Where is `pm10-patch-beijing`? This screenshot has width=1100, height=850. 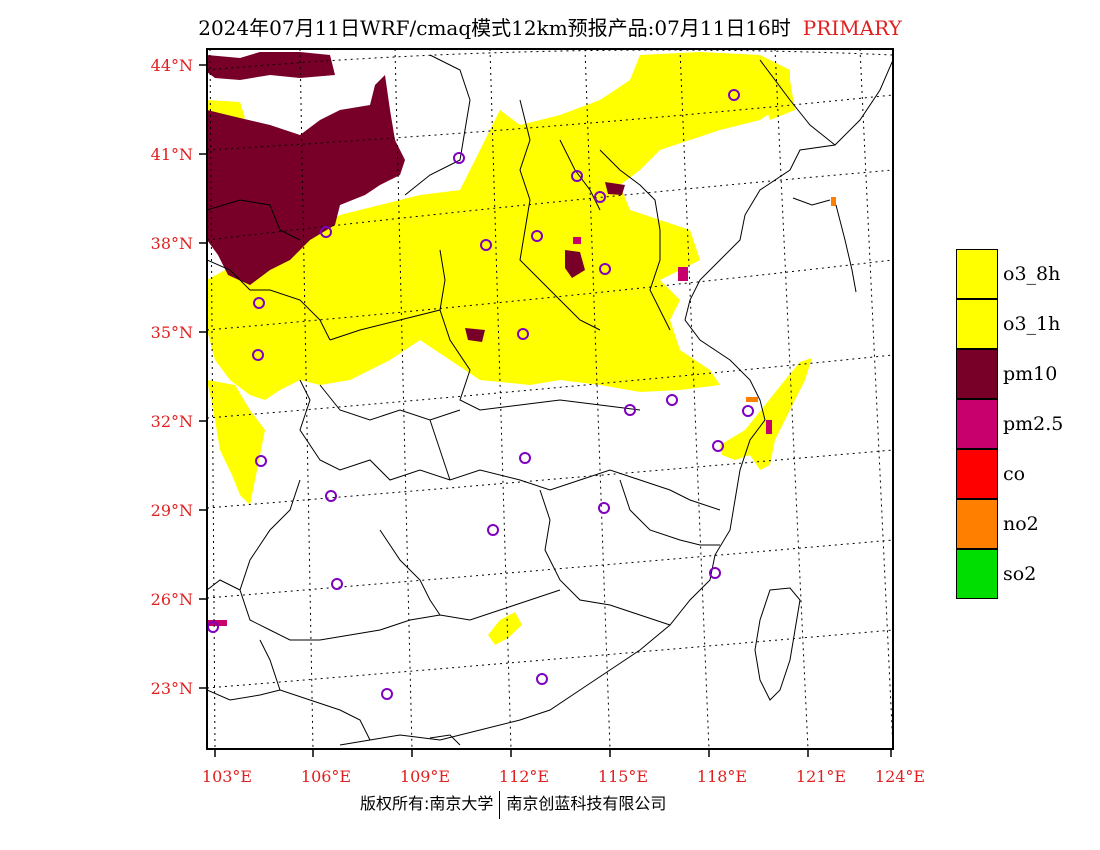
pm10-patch-beijing is located at coordinates (615, 188).